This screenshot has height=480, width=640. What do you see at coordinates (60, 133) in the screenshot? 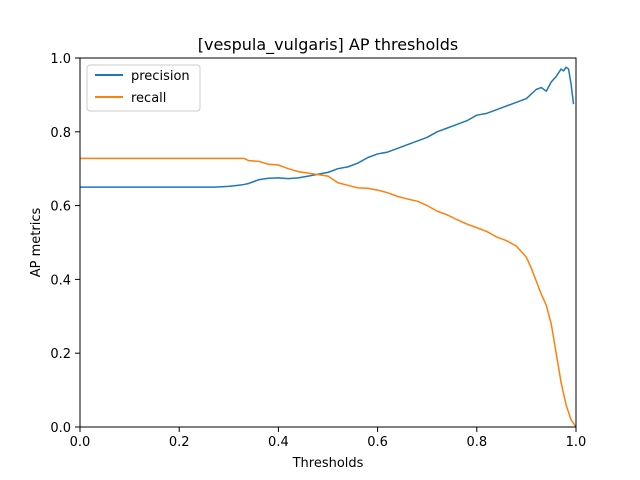
I see `y-tick-label: 0.8` at bounding box center [60, 133].